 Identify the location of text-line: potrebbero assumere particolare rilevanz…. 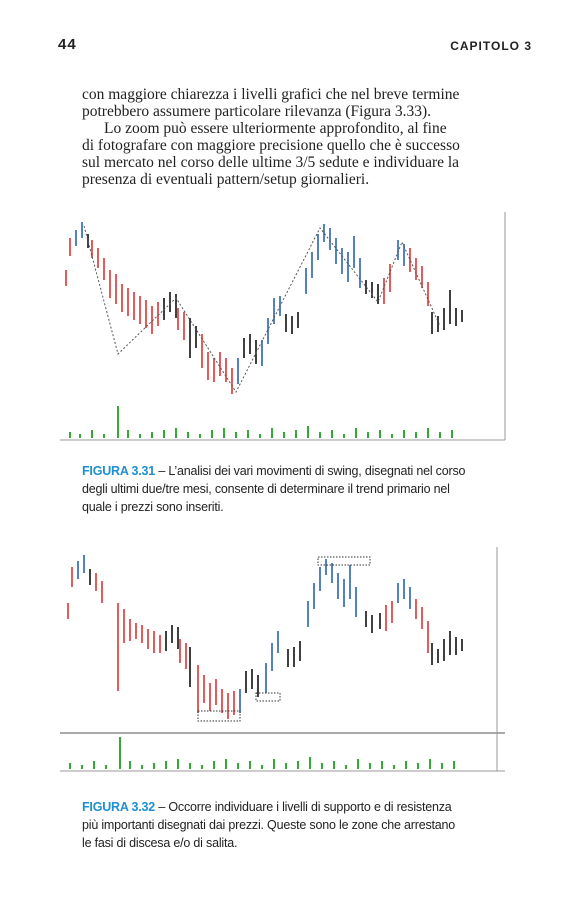
(257, 111).